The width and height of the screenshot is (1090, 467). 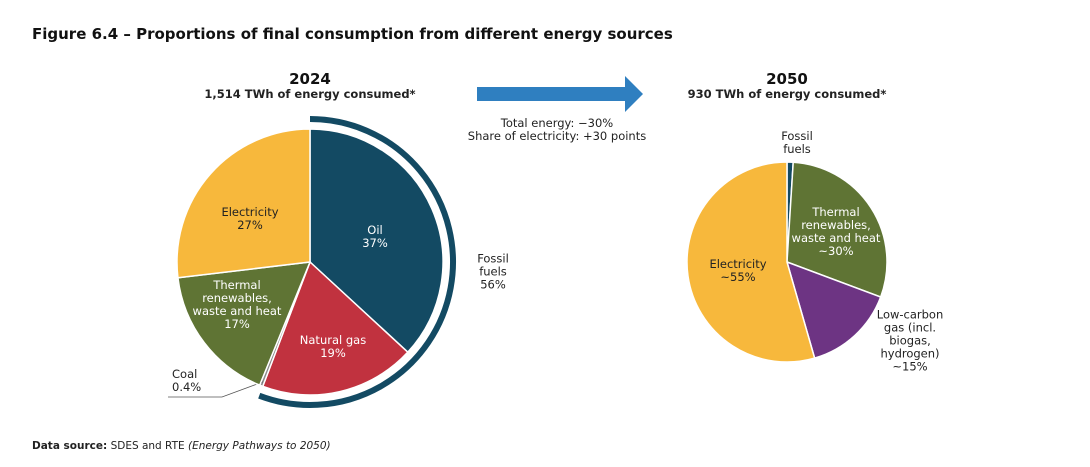 I want to click on label-part: 0.4%, so click(x=187, y=387).